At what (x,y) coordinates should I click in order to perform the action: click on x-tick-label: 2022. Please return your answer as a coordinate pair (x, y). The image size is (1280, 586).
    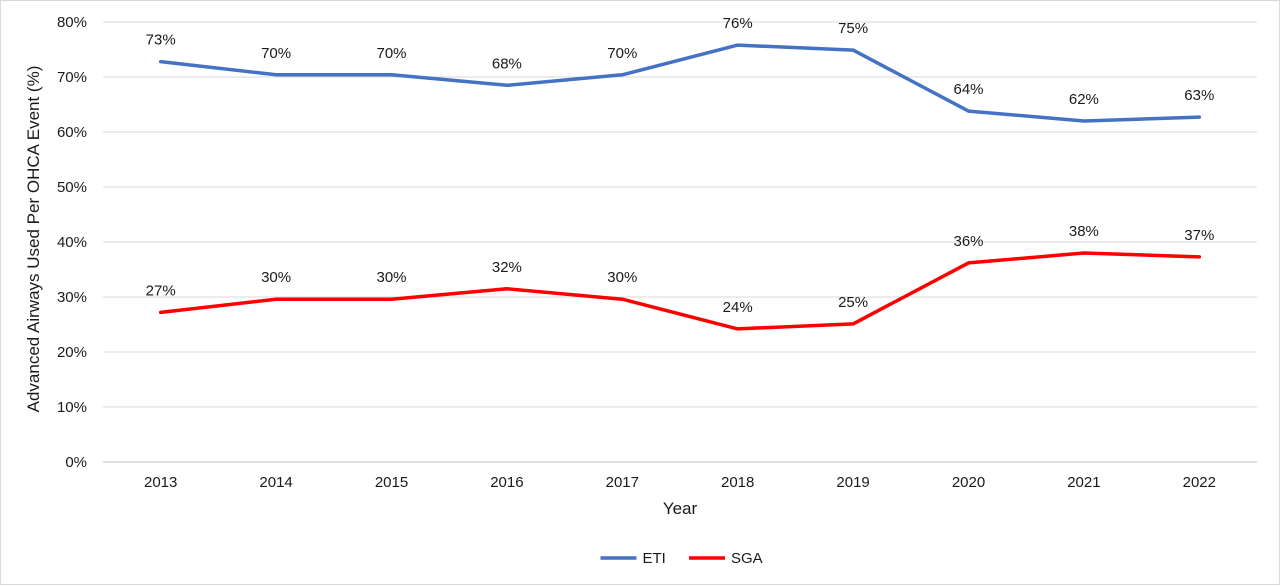
    Looking at the image, I should click on (1199, 482).